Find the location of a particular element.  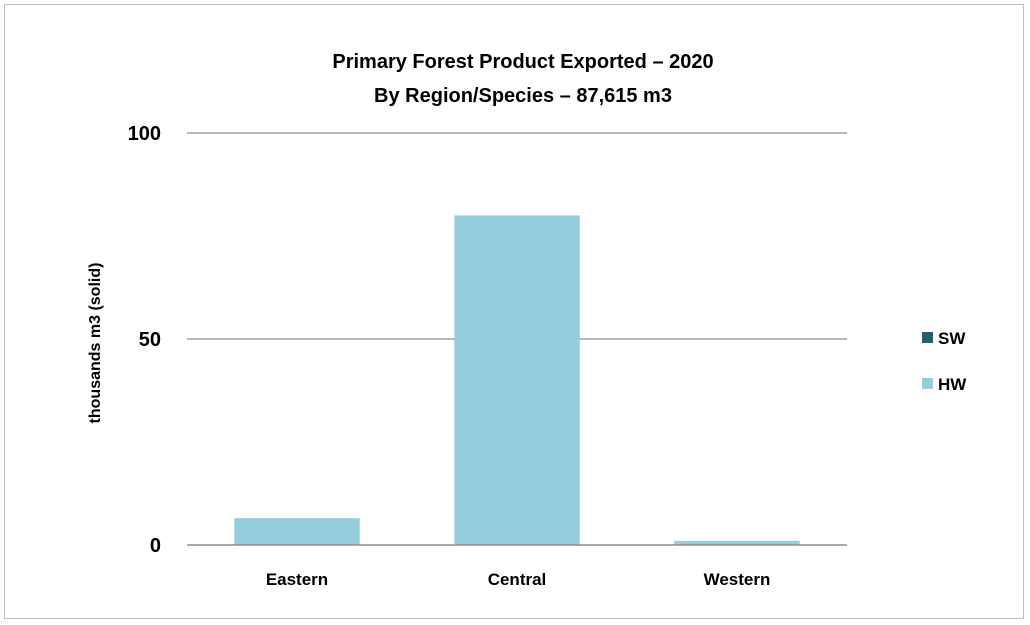

y-tick-label: 50 is located at coordinates (150, 340).